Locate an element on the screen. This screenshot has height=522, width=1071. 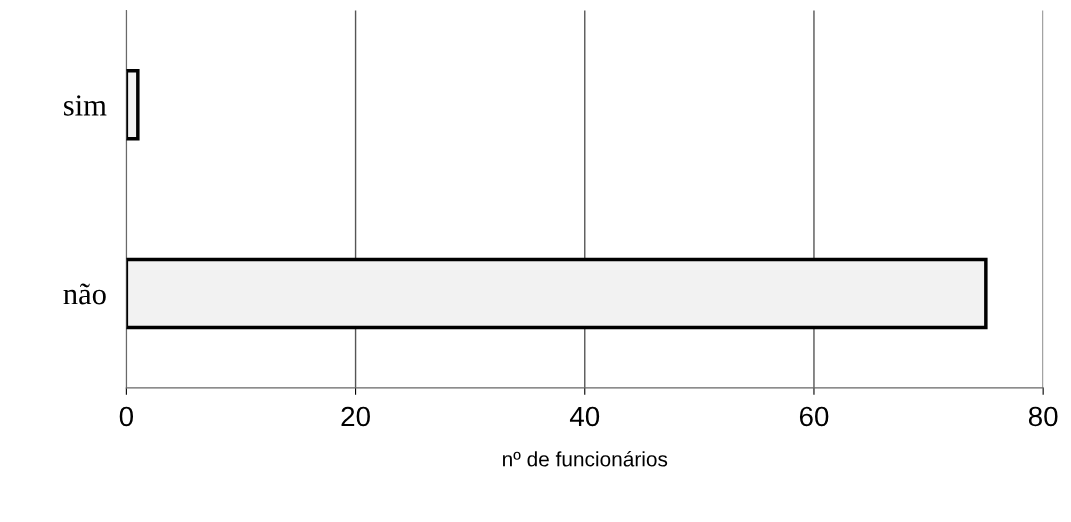
y-tick-label: não is located at coordinates (84, 294).